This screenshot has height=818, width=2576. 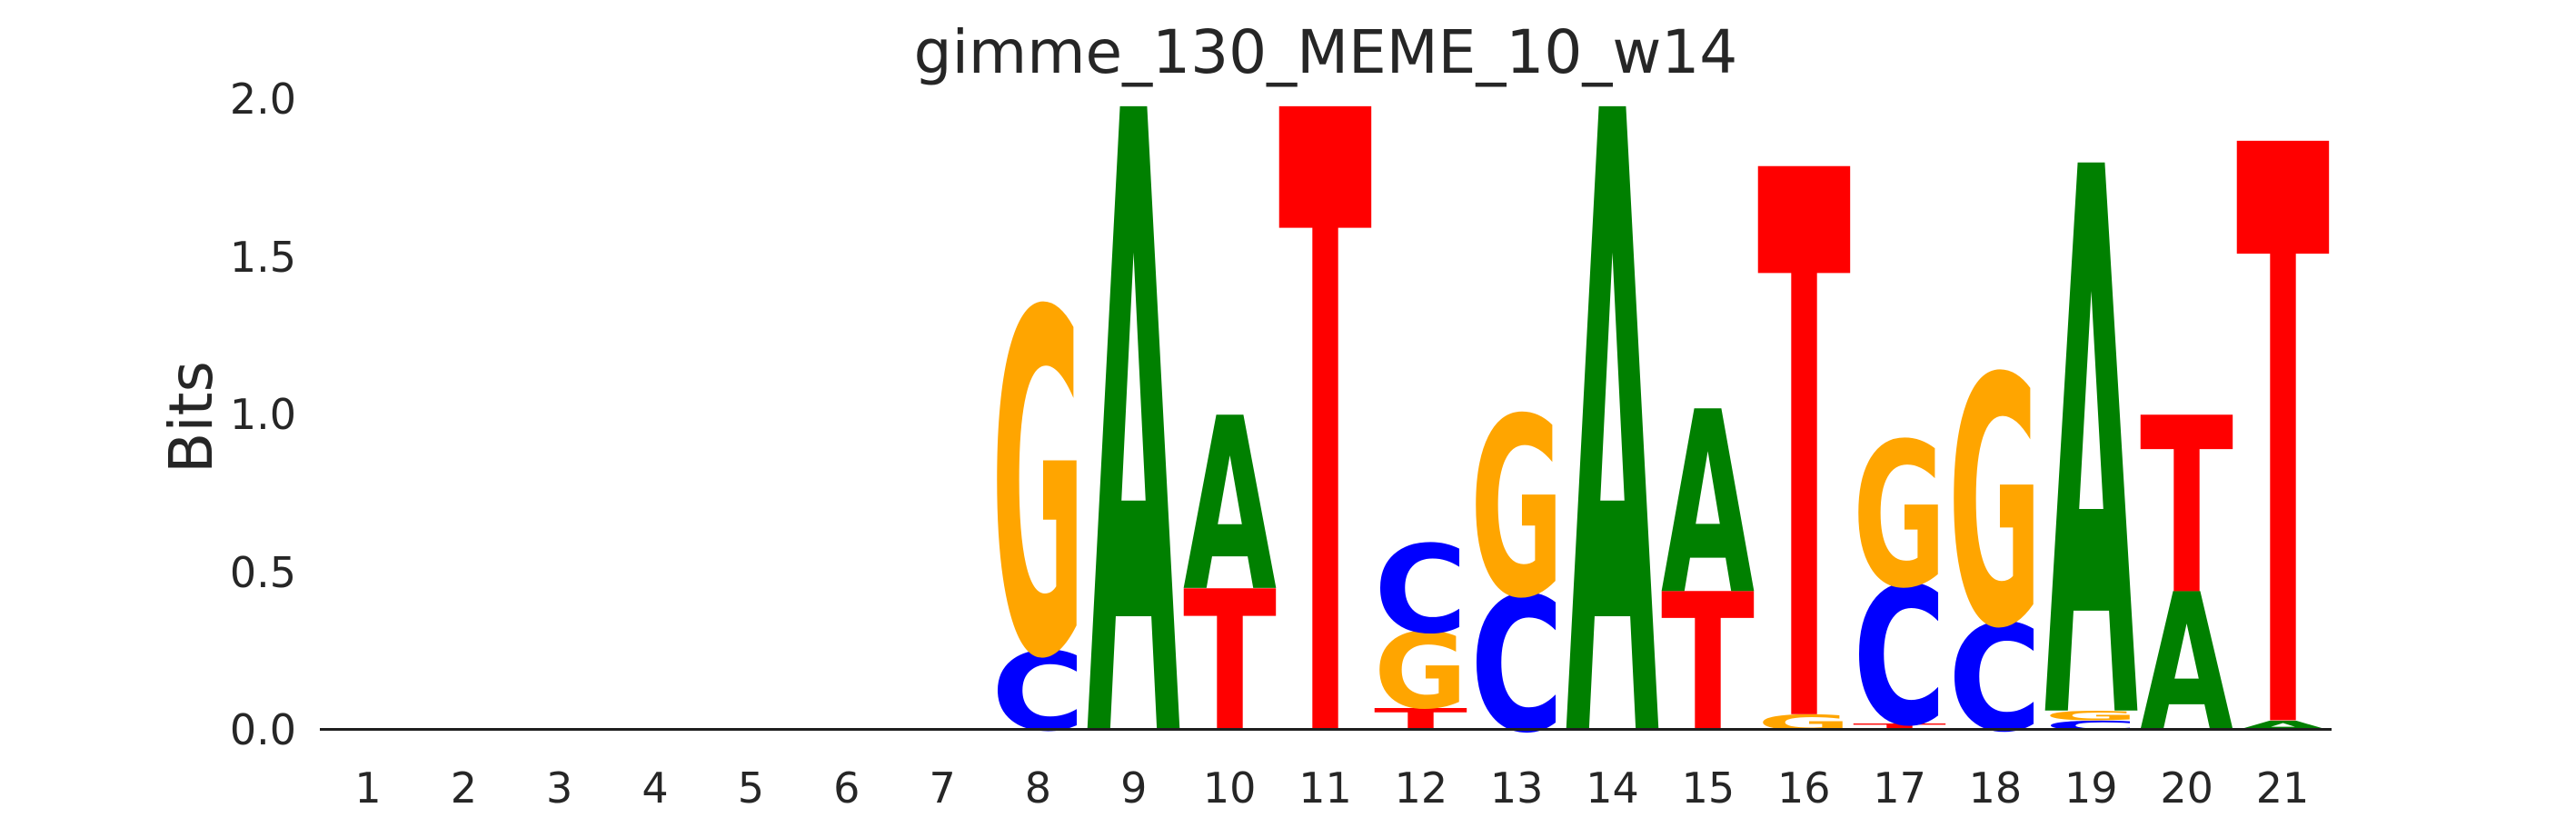 I want to click on x-tick-label-2: 2, so click(x=463, y=788).